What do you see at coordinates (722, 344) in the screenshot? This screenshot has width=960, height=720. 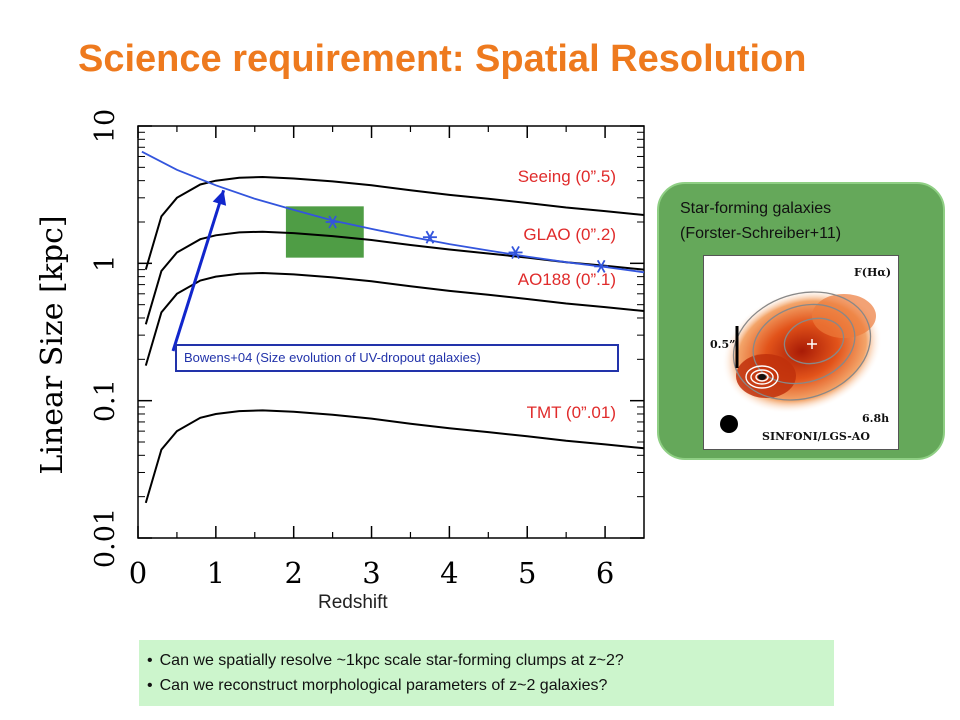 I see `image-scale-label: 0.5”` at bounding box center [722, 344].